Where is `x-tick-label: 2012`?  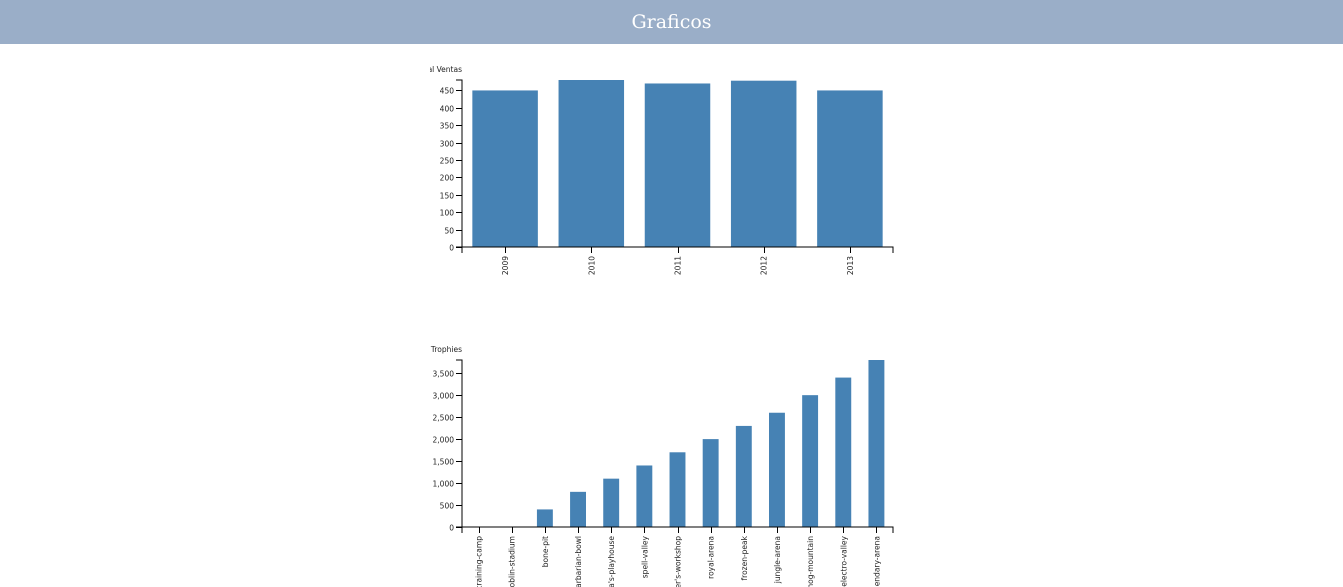 x-tick-label: 2012 is located at coordinates (764, 265).